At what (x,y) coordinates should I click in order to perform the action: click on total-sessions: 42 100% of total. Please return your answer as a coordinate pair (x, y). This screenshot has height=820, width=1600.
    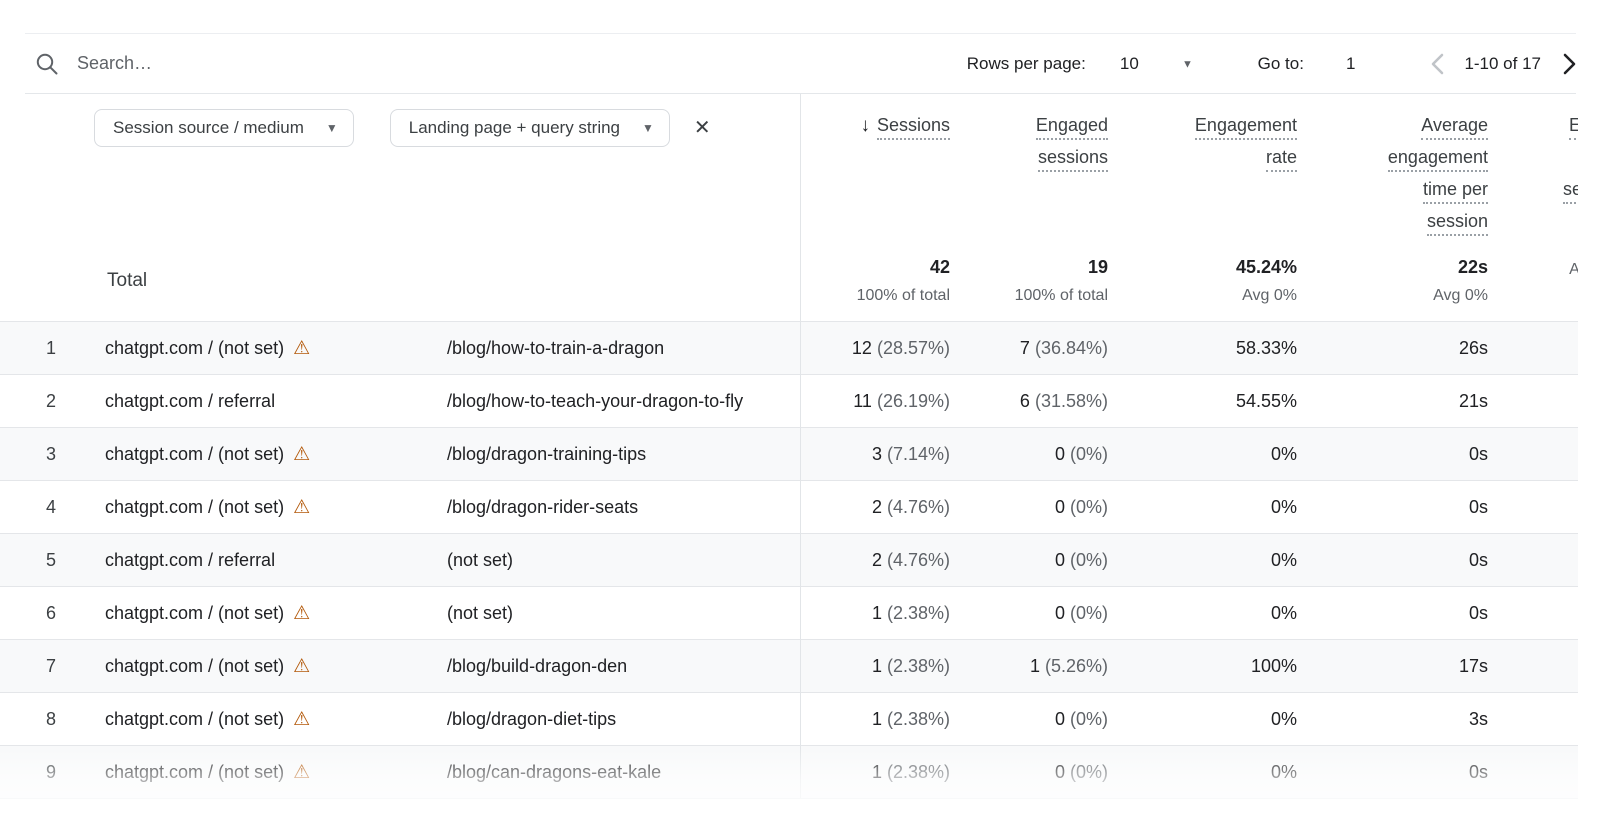
    Looking at the image, I should click on (875, 279).